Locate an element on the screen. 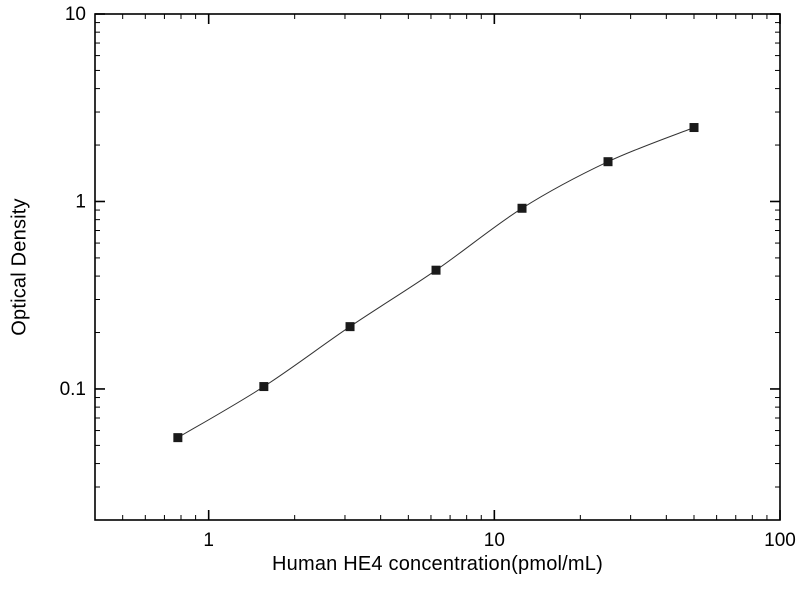  svg-text: 0.1 is located at coordinates (73, 389).